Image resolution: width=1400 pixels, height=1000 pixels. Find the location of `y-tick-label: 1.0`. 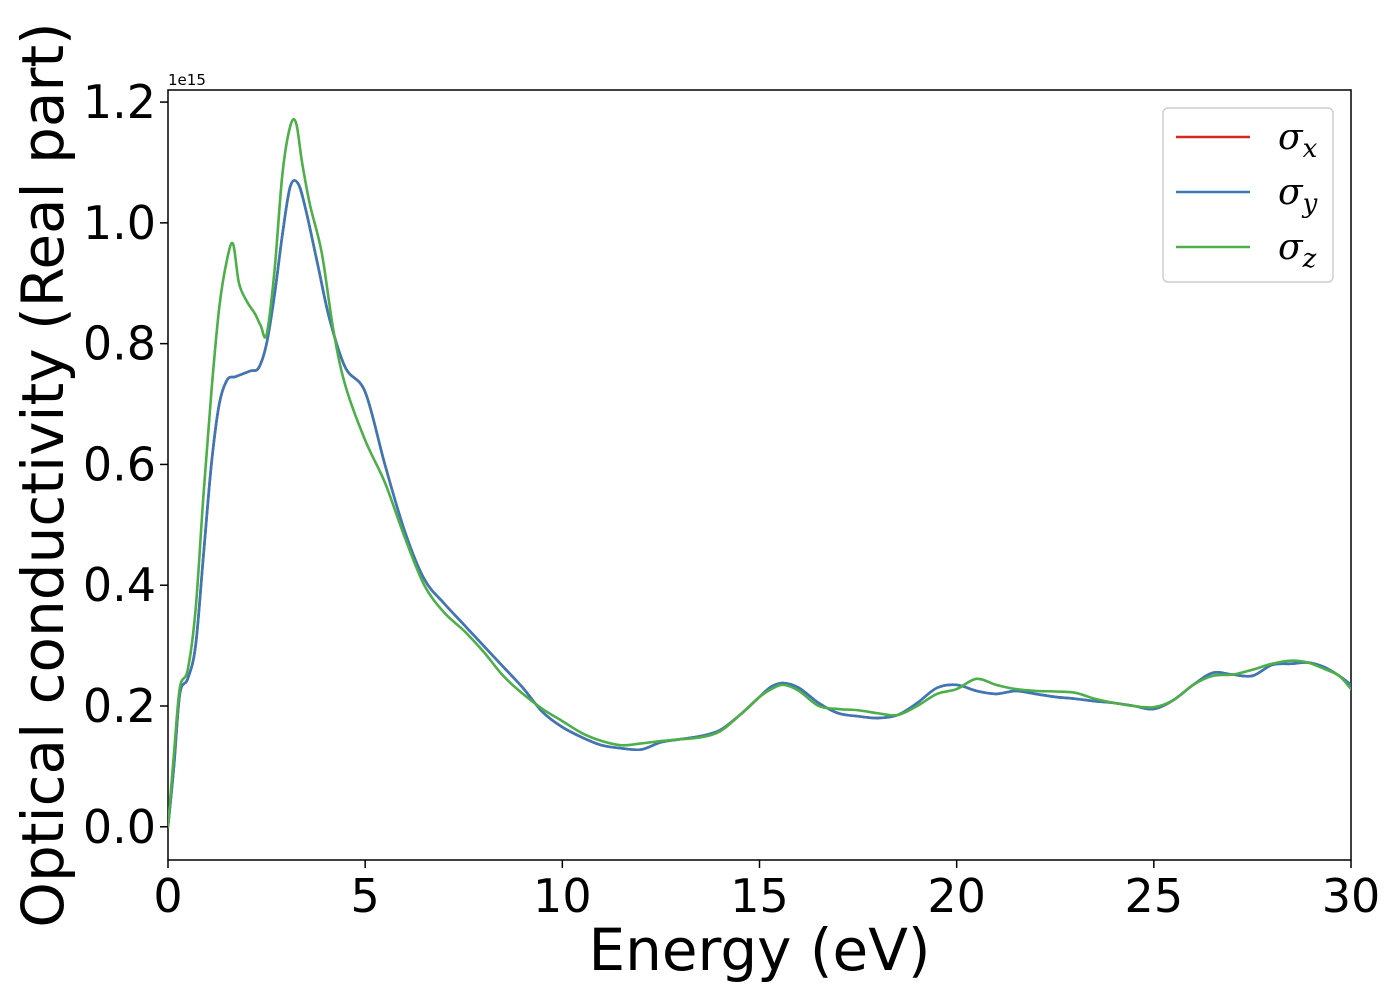

y-tick-label: 1.0 is located at coordinates (119, 223).